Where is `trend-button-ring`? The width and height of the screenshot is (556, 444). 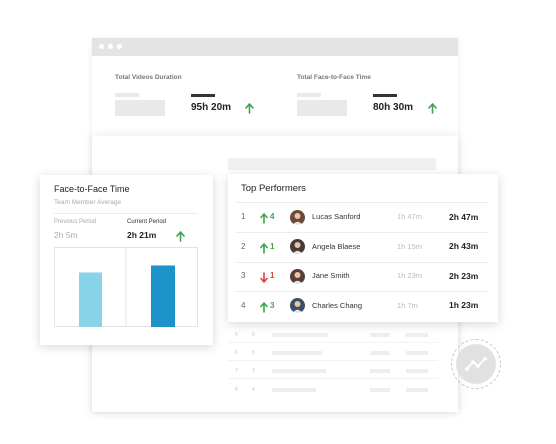 trend-button-ring is located at coordinates (476, 364).